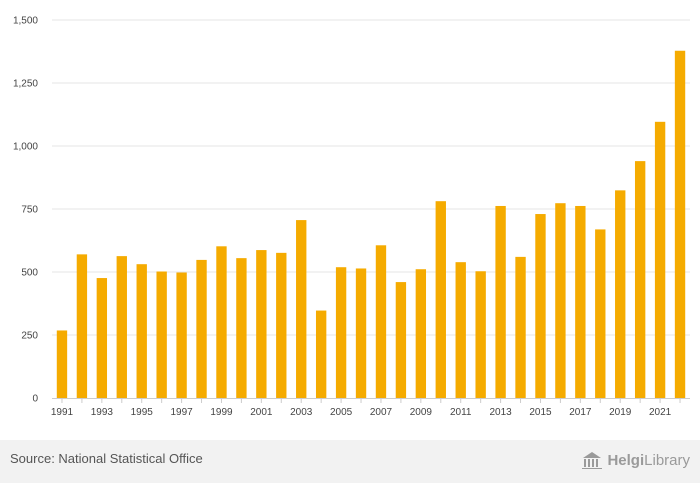 This screenshot has height=483, width=700. What do you see at coordinates (341, 412) in the screenshot?
I see `x-tick-label: 2005` at bounding box center [341, 412].